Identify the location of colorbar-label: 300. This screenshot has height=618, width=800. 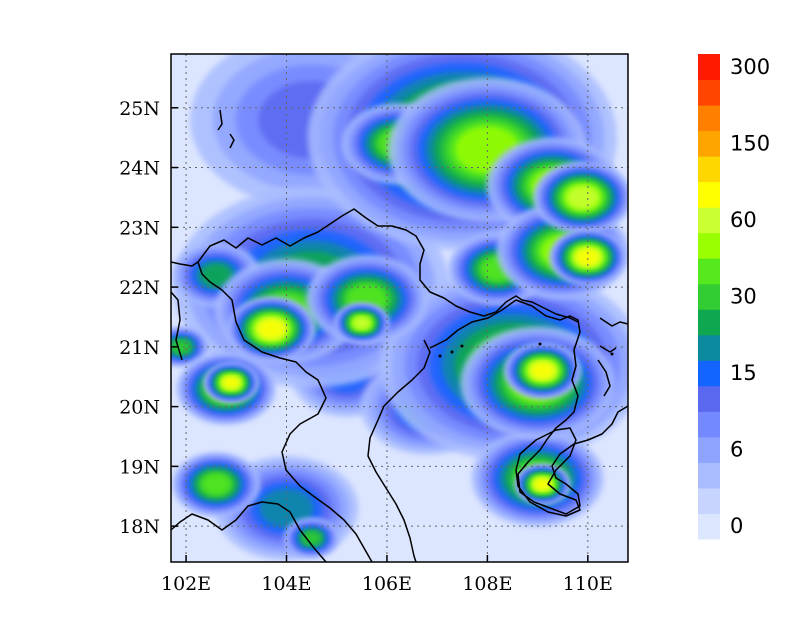
(750, 67).